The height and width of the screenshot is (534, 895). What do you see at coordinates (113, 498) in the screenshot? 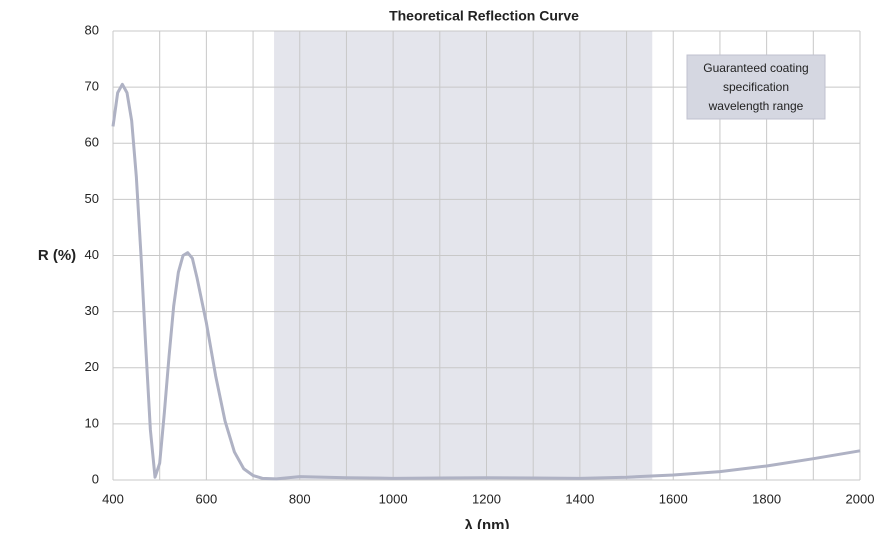
I see `x-tick-label: 400` at bounding box center [113, 498].